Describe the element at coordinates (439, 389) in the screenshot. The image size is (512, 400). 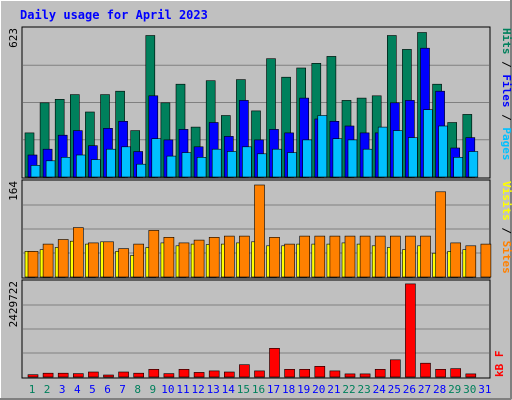
I see `day-label-28: 28` at that location.